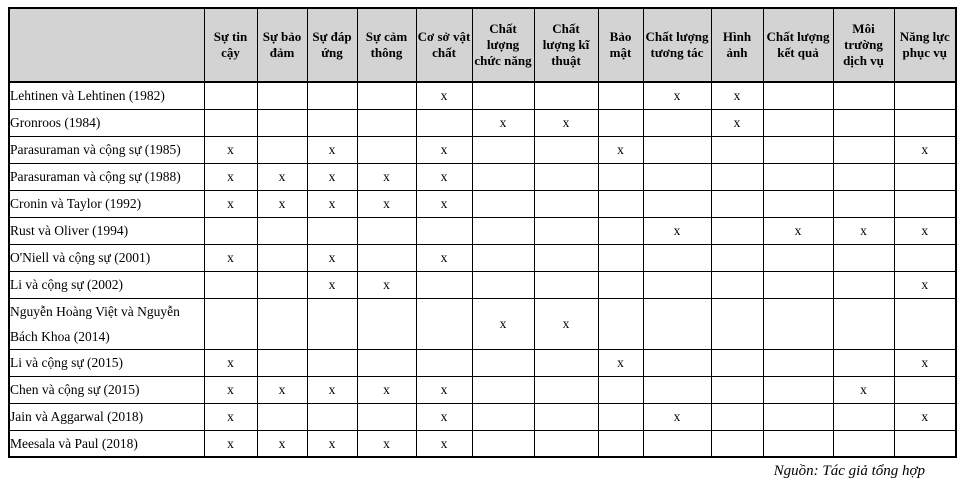  I want to click on table-row: Rust và Oliver (1994) x x x x, so click(482, 230).